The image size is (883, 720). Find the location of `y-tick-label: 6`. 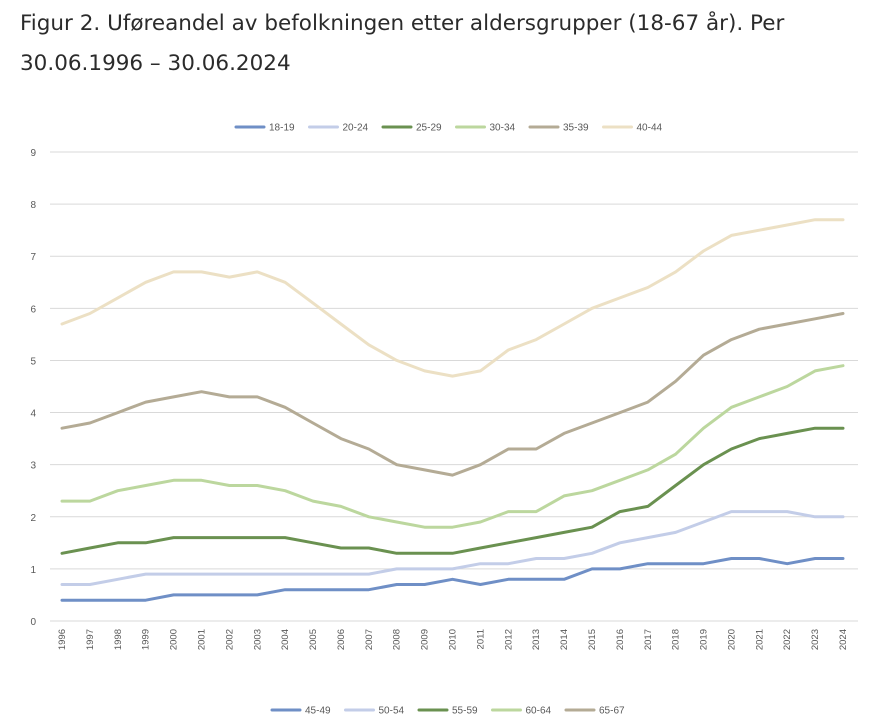

y-tick-label: 6 is located at coordinates (33, 309).